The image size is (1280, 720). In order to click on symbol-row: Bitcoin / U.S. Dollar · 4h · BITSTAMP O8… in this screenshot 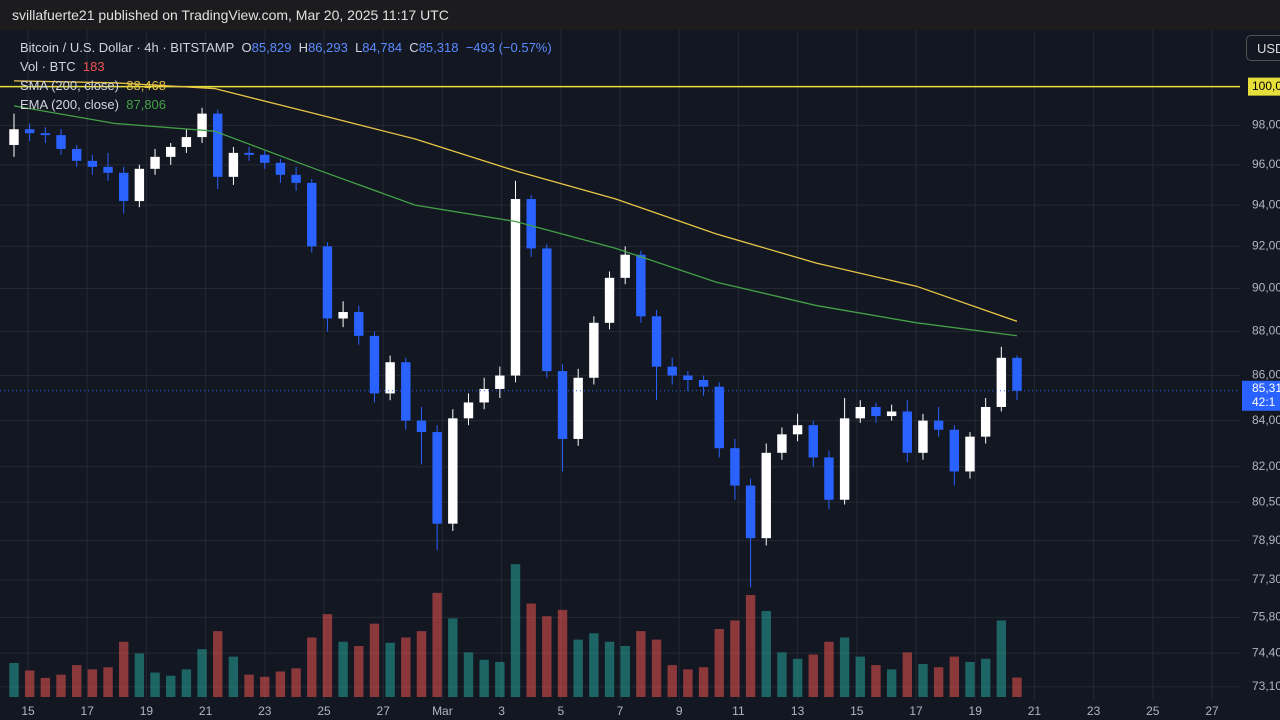, I will do `click(286, 47)`.